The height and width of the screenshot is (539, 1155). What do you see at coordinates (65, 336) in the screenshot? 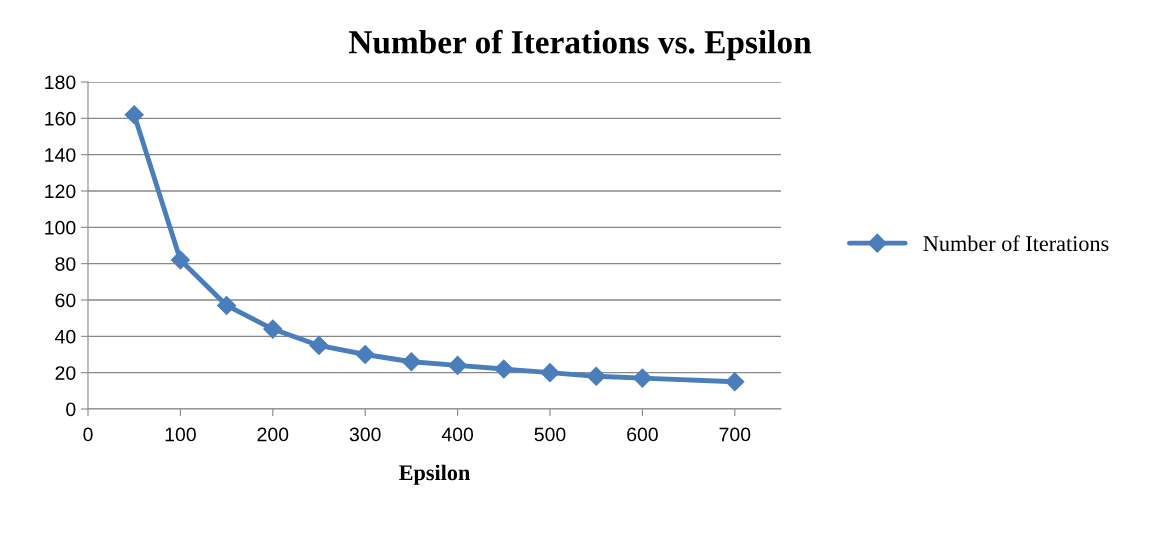
I see `y-tick-label: 40` at bounding box center [65, 336].